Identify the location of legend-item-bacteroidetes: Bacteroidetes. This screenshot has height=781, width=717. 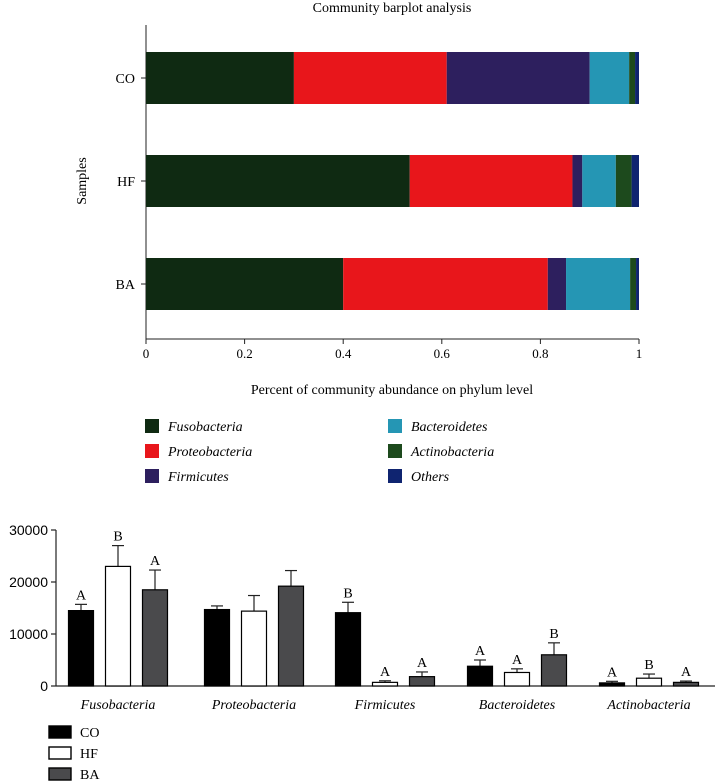
(438, 427).